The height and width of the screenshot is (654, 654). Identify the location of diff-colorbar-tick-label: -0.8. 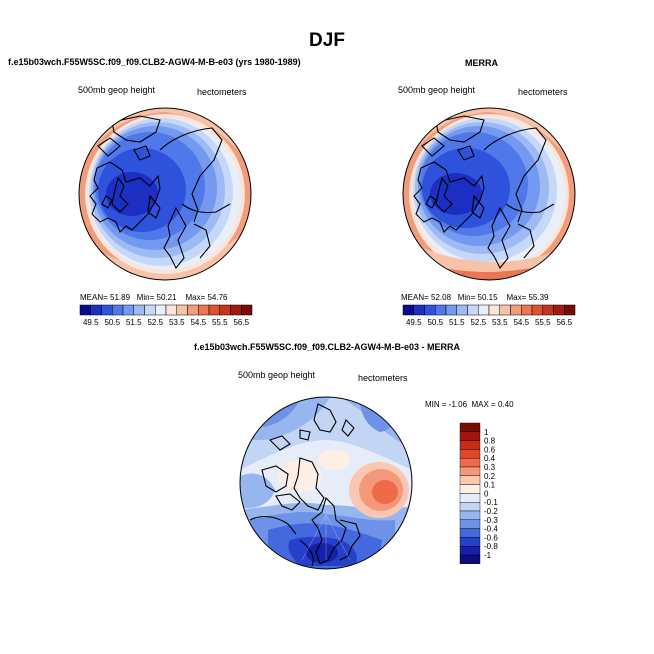
(491, 546).